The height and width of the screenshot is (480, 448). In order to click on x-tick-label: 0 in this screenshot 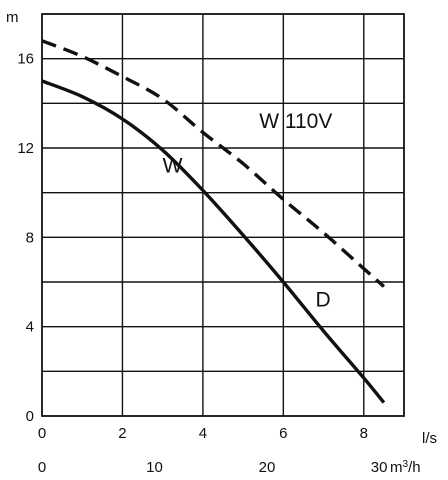, I will do `click(42, 433)`.